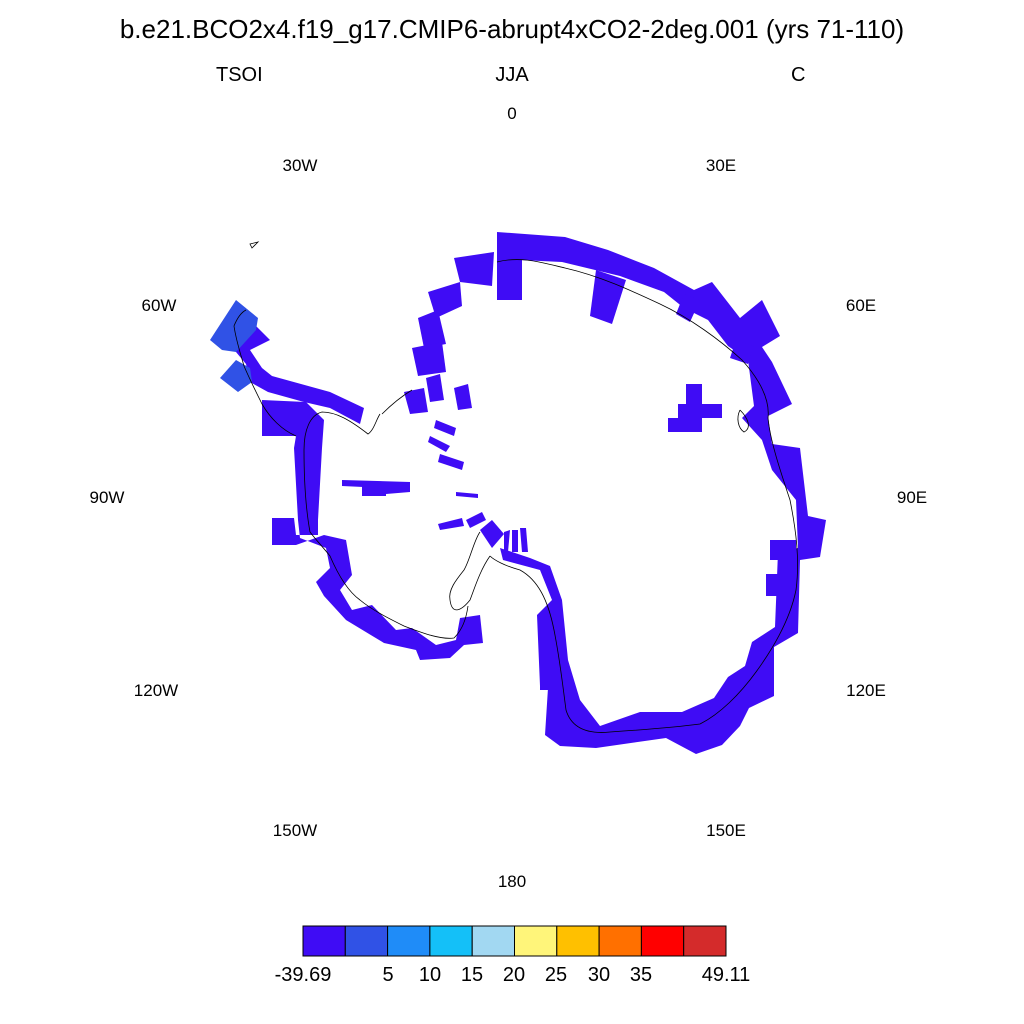 Image resolution: width=1024 pixels, height=1024 pixels. What do you see at coordinates (861, 305) in the screenshot?
I see `lon-label-60e: 60E` at bounding box center [861, 305].